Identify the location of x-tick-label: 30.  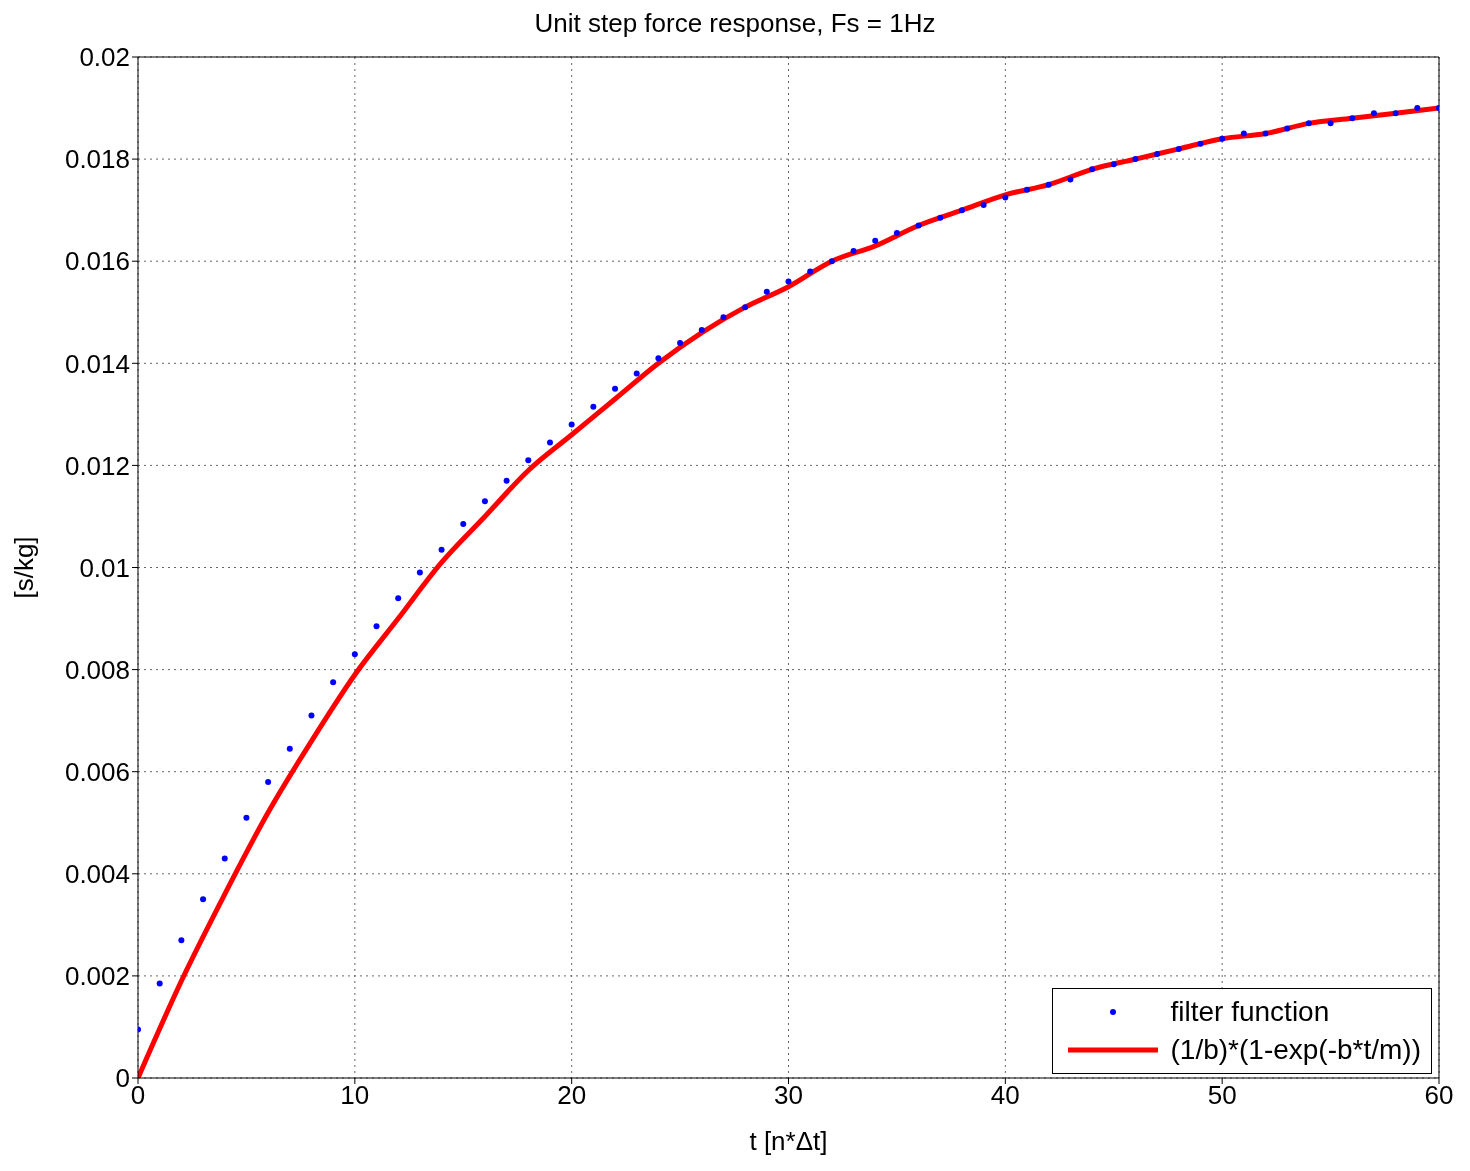
(788, 1095).